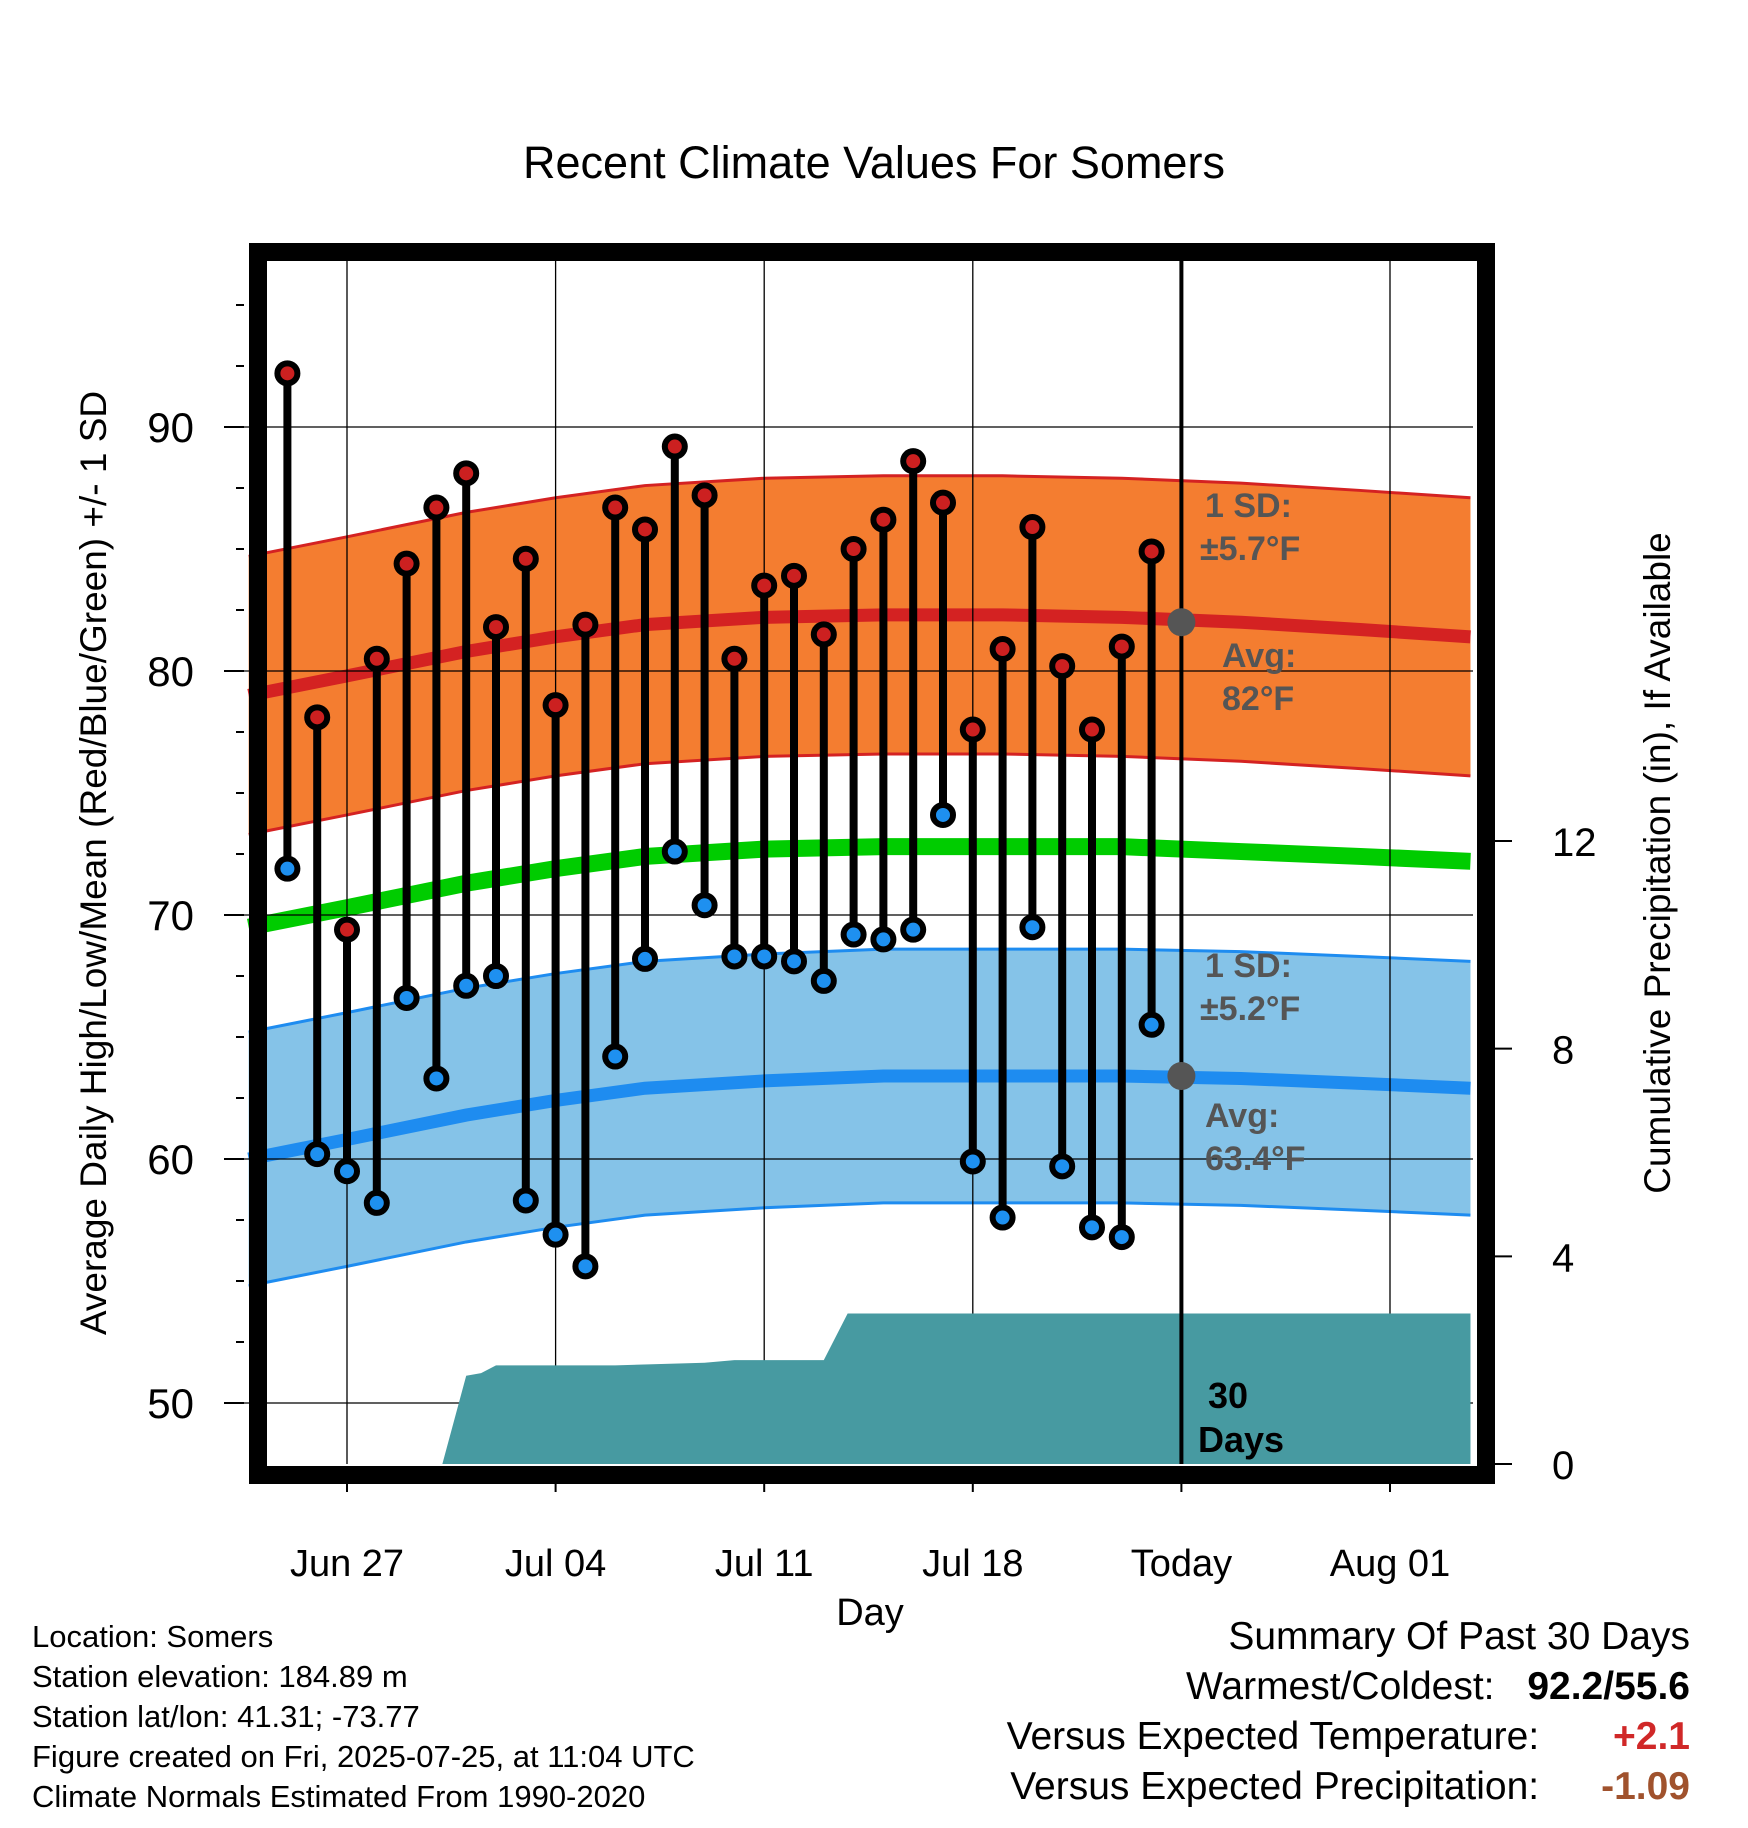  I want to click on info-elevation: Station elevation: 184.89 m, so click(220, 1676).